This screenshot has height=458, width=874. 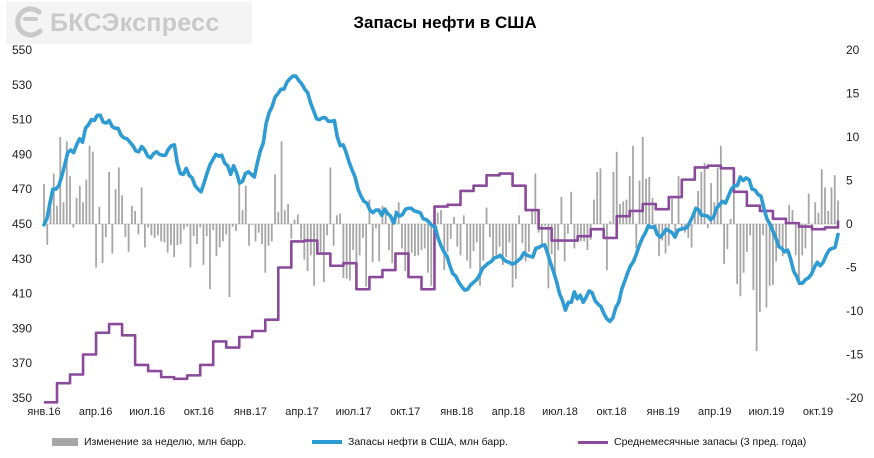 What do you see at coordinates (135, 22) in the screenshot?
I see `logo-text: БКСЭкспресс` at bounding box center [135, 22].